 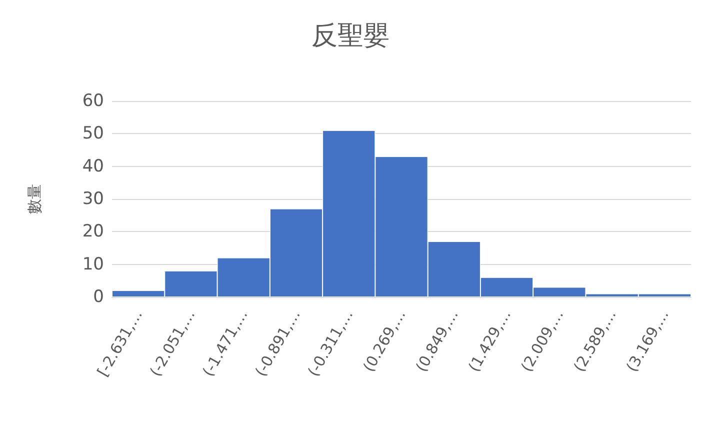 I want to click on y-tick-label: 60, so click(x=93, y=101).